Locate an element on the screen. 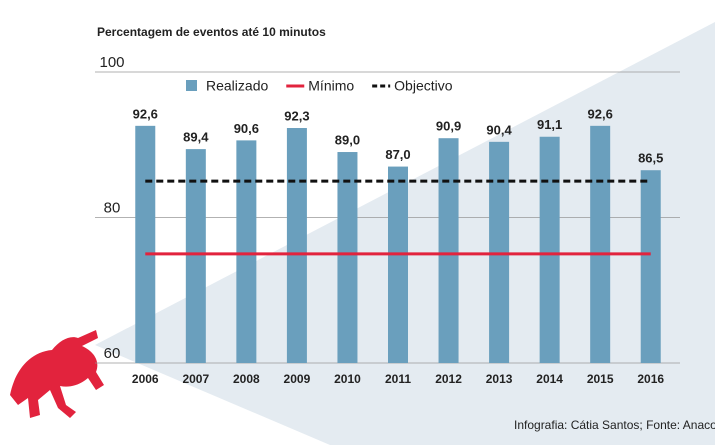 Image resolution: width=715 pixels, height=445 pixels. value-label: 90,9 is located at coordinates (448, 126).